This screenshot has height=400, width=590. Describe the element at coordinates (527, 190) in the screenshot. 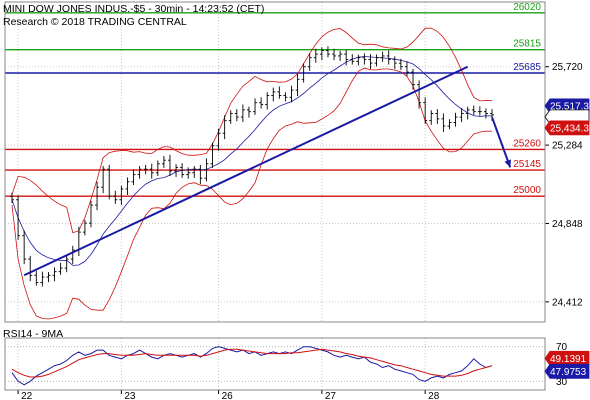

I see `level-label: 25000` at that location.